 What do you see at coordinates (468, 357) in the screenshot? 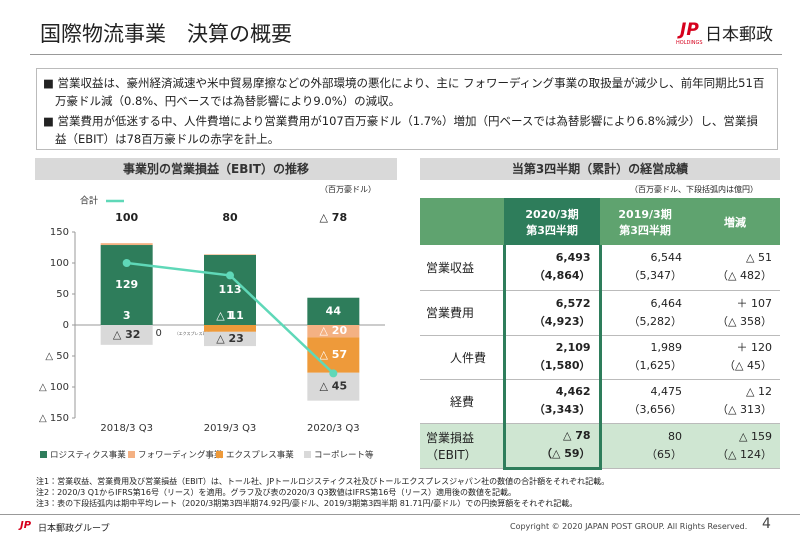
I see `row-label-text: 人件費` at bounding box center [468, 357].